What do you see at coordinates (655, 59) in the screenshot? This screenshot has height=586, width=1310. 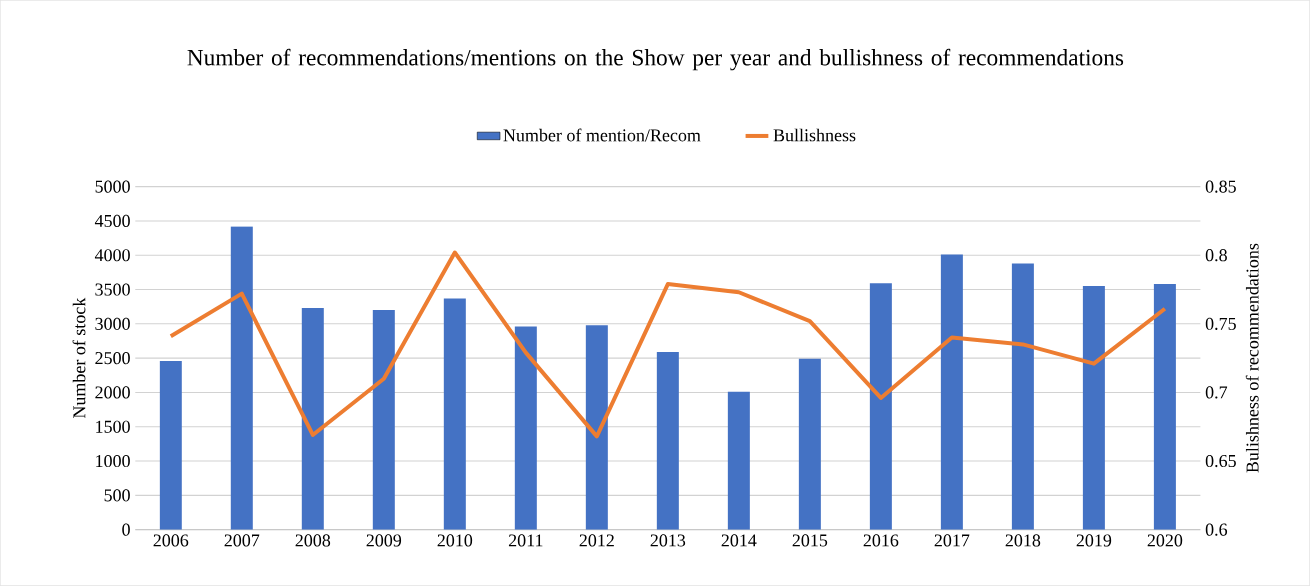 I see `chart-title: Number of recommendations/mentions on the Show per year and bullishness of recommendations` at bounding box center [655, 59].